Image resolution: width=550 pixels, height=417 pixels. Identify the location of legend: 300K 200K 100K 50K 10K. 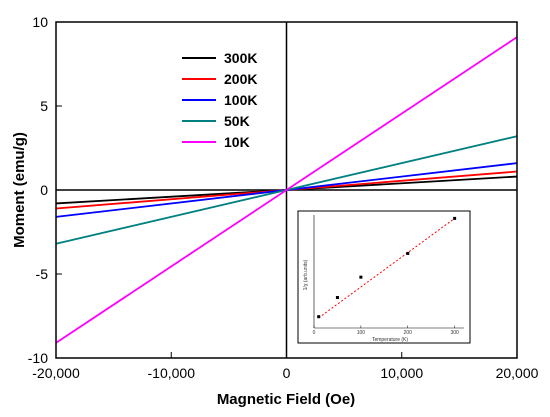
(222, 100).